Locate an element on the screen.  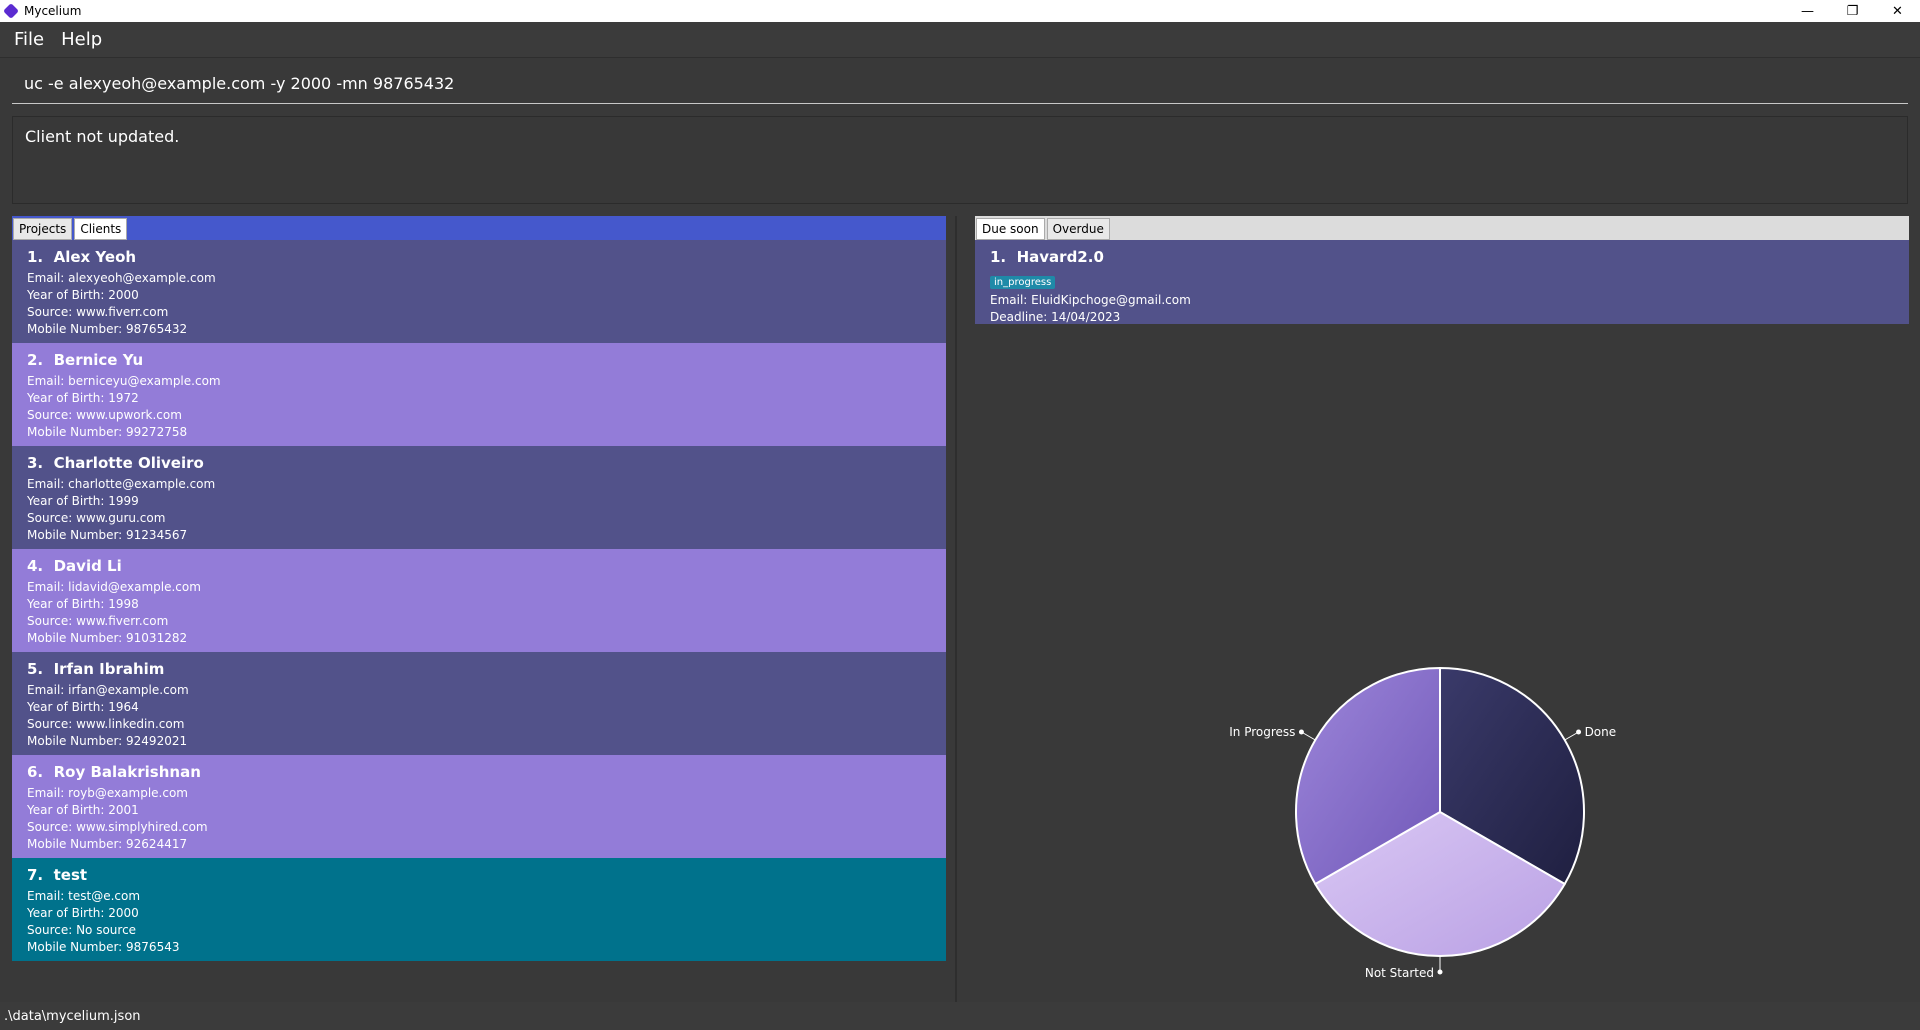
pie-slice-not-started is located at coordinates (1440, 883).